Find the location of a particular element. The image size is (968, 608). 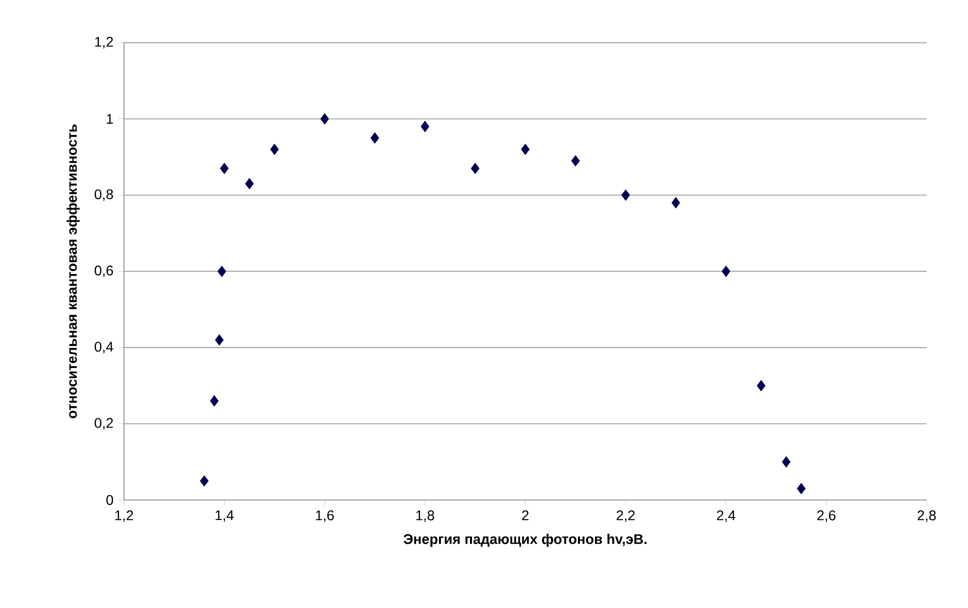

x-tick-label: 2,2 is located at coordinates (625, 516).